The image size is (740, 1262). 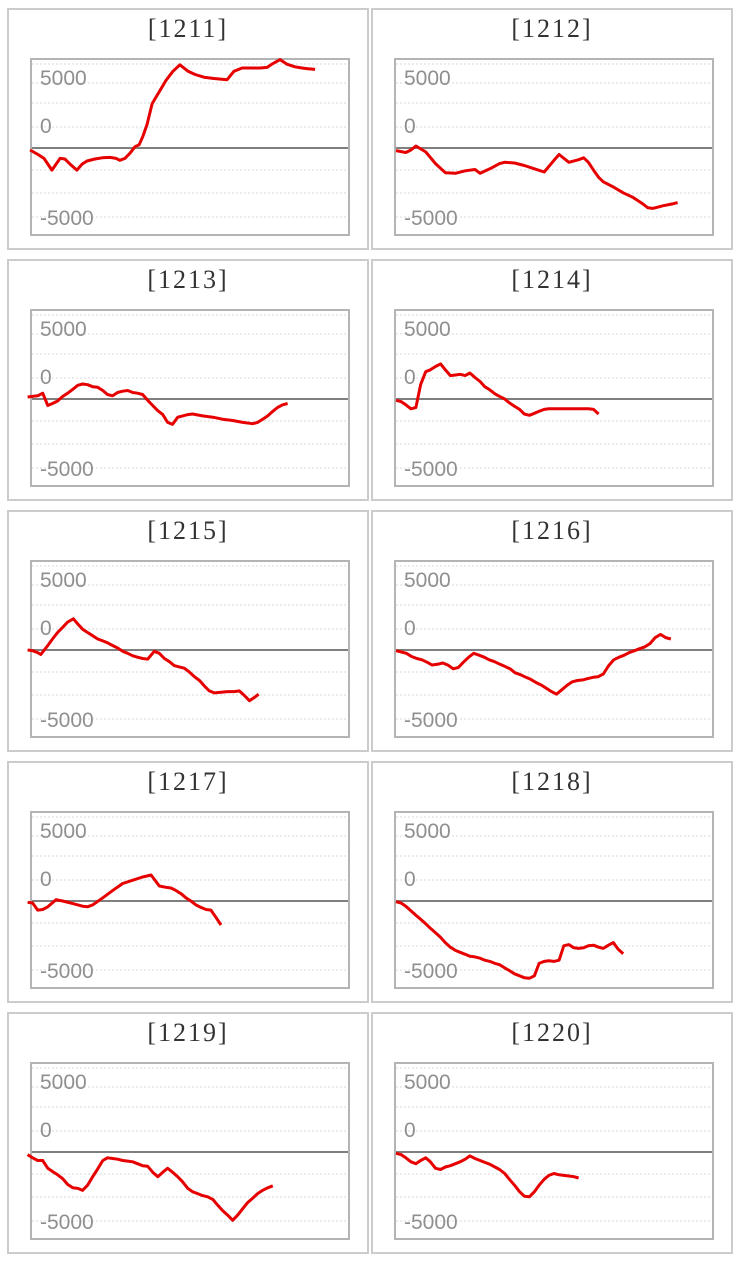 I want to click on chart-cell: [1212] 5000 0 -5000, so click(x=552, y=129).